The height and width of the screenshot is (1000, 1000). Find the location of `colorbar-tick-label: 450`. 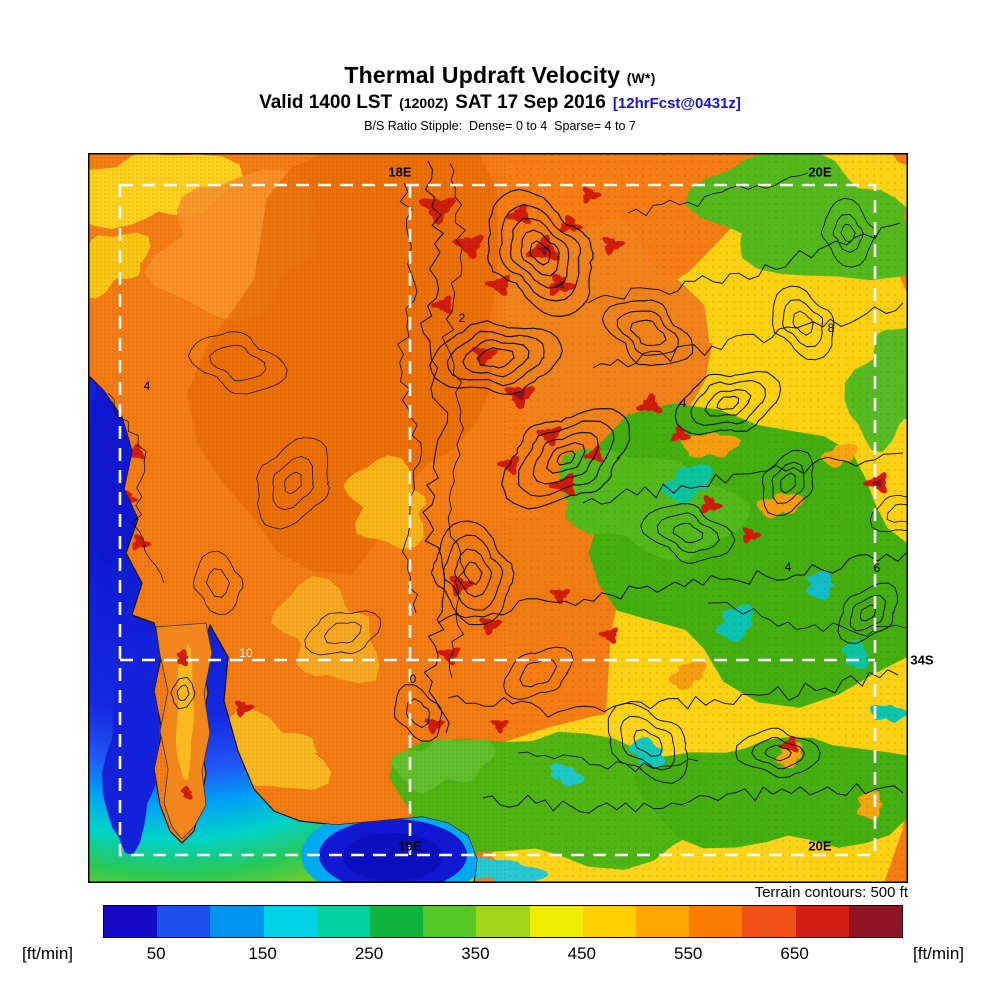

colorbar-tick-label: 450 is located at coordinates (581, 953).